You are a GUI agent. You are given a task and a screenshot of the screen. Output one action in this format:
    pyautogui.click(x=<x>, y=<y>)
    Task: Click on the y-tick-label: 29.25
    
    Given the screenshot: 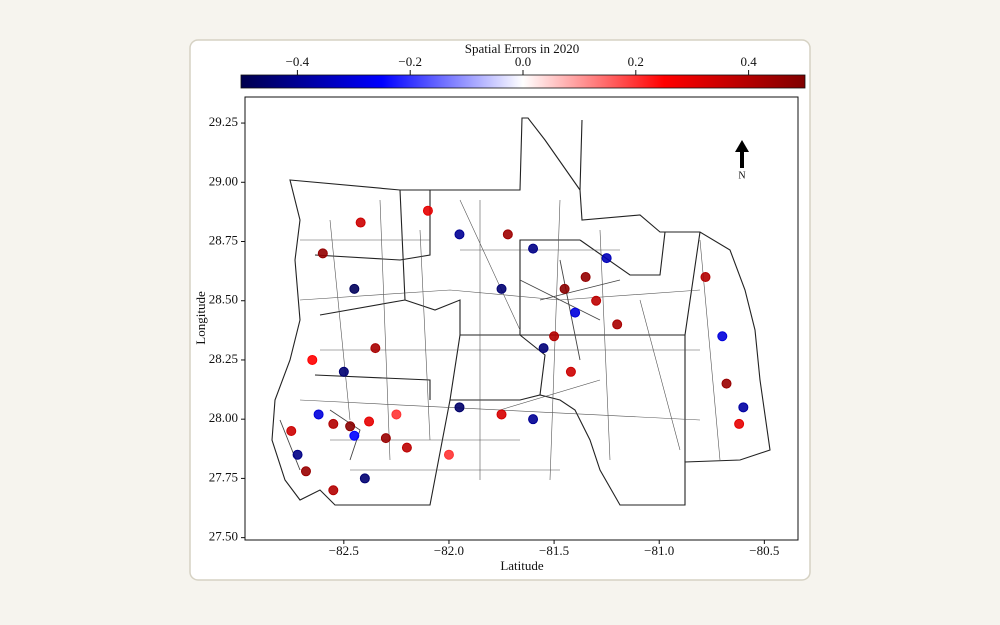 What is the action you would take?
    pyautogui.click(x=223, y=121)
    